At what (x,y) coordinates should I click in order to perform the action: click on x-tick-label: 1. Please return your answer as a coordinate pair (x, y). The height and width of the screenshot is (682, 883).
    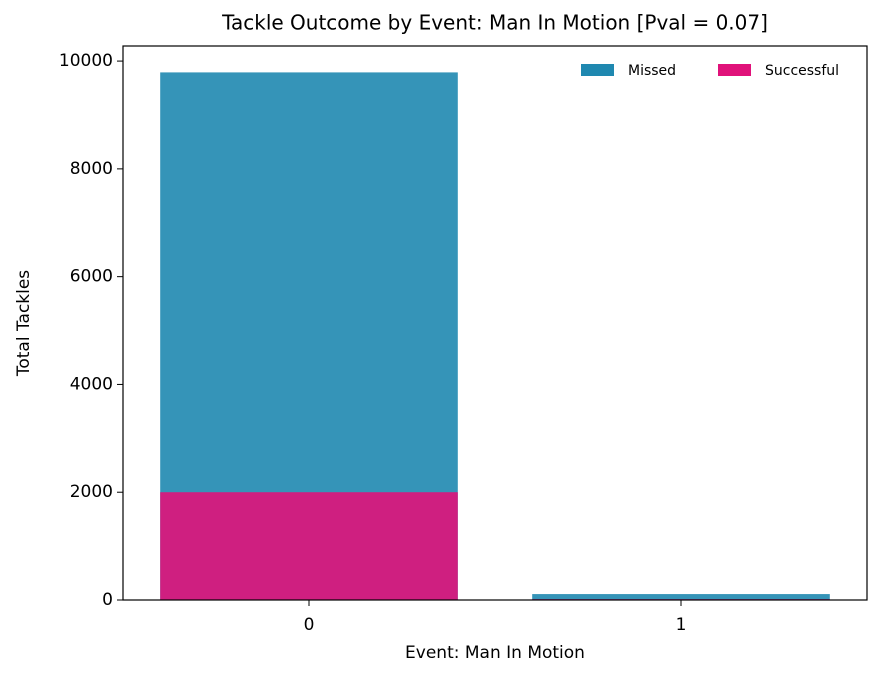
    Looking at the image, I should click on (681, 625).